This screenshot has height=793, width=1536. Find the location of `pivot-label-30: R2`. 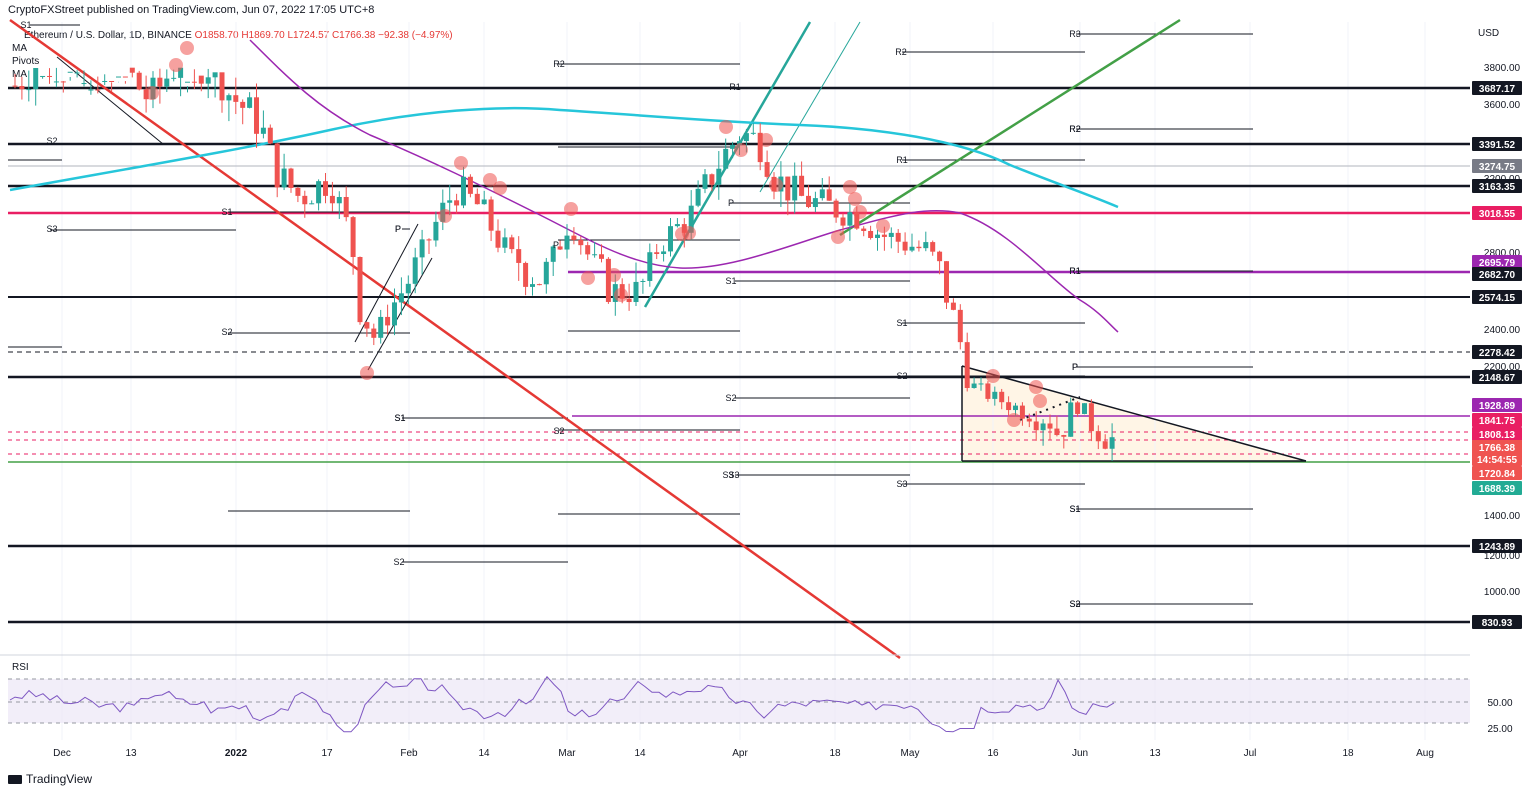

pivot-label-30: R2 is located at coordinates (1075, 129).